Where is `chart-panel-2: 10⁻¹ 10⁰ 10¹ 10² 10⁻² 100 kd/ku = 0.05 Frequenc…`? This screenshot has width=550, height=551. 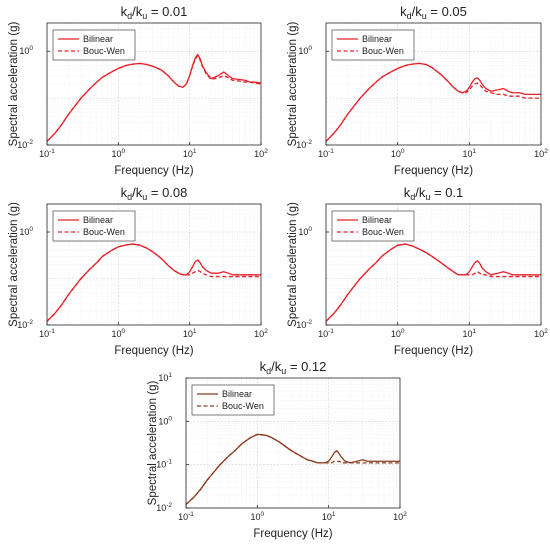
chart-panel-2: 10⁻¹ 10⁰ 10¹ 10² 10⁻² 100 kd/ku = 0.05 Frequenc… is located at coordinates (417, 90).